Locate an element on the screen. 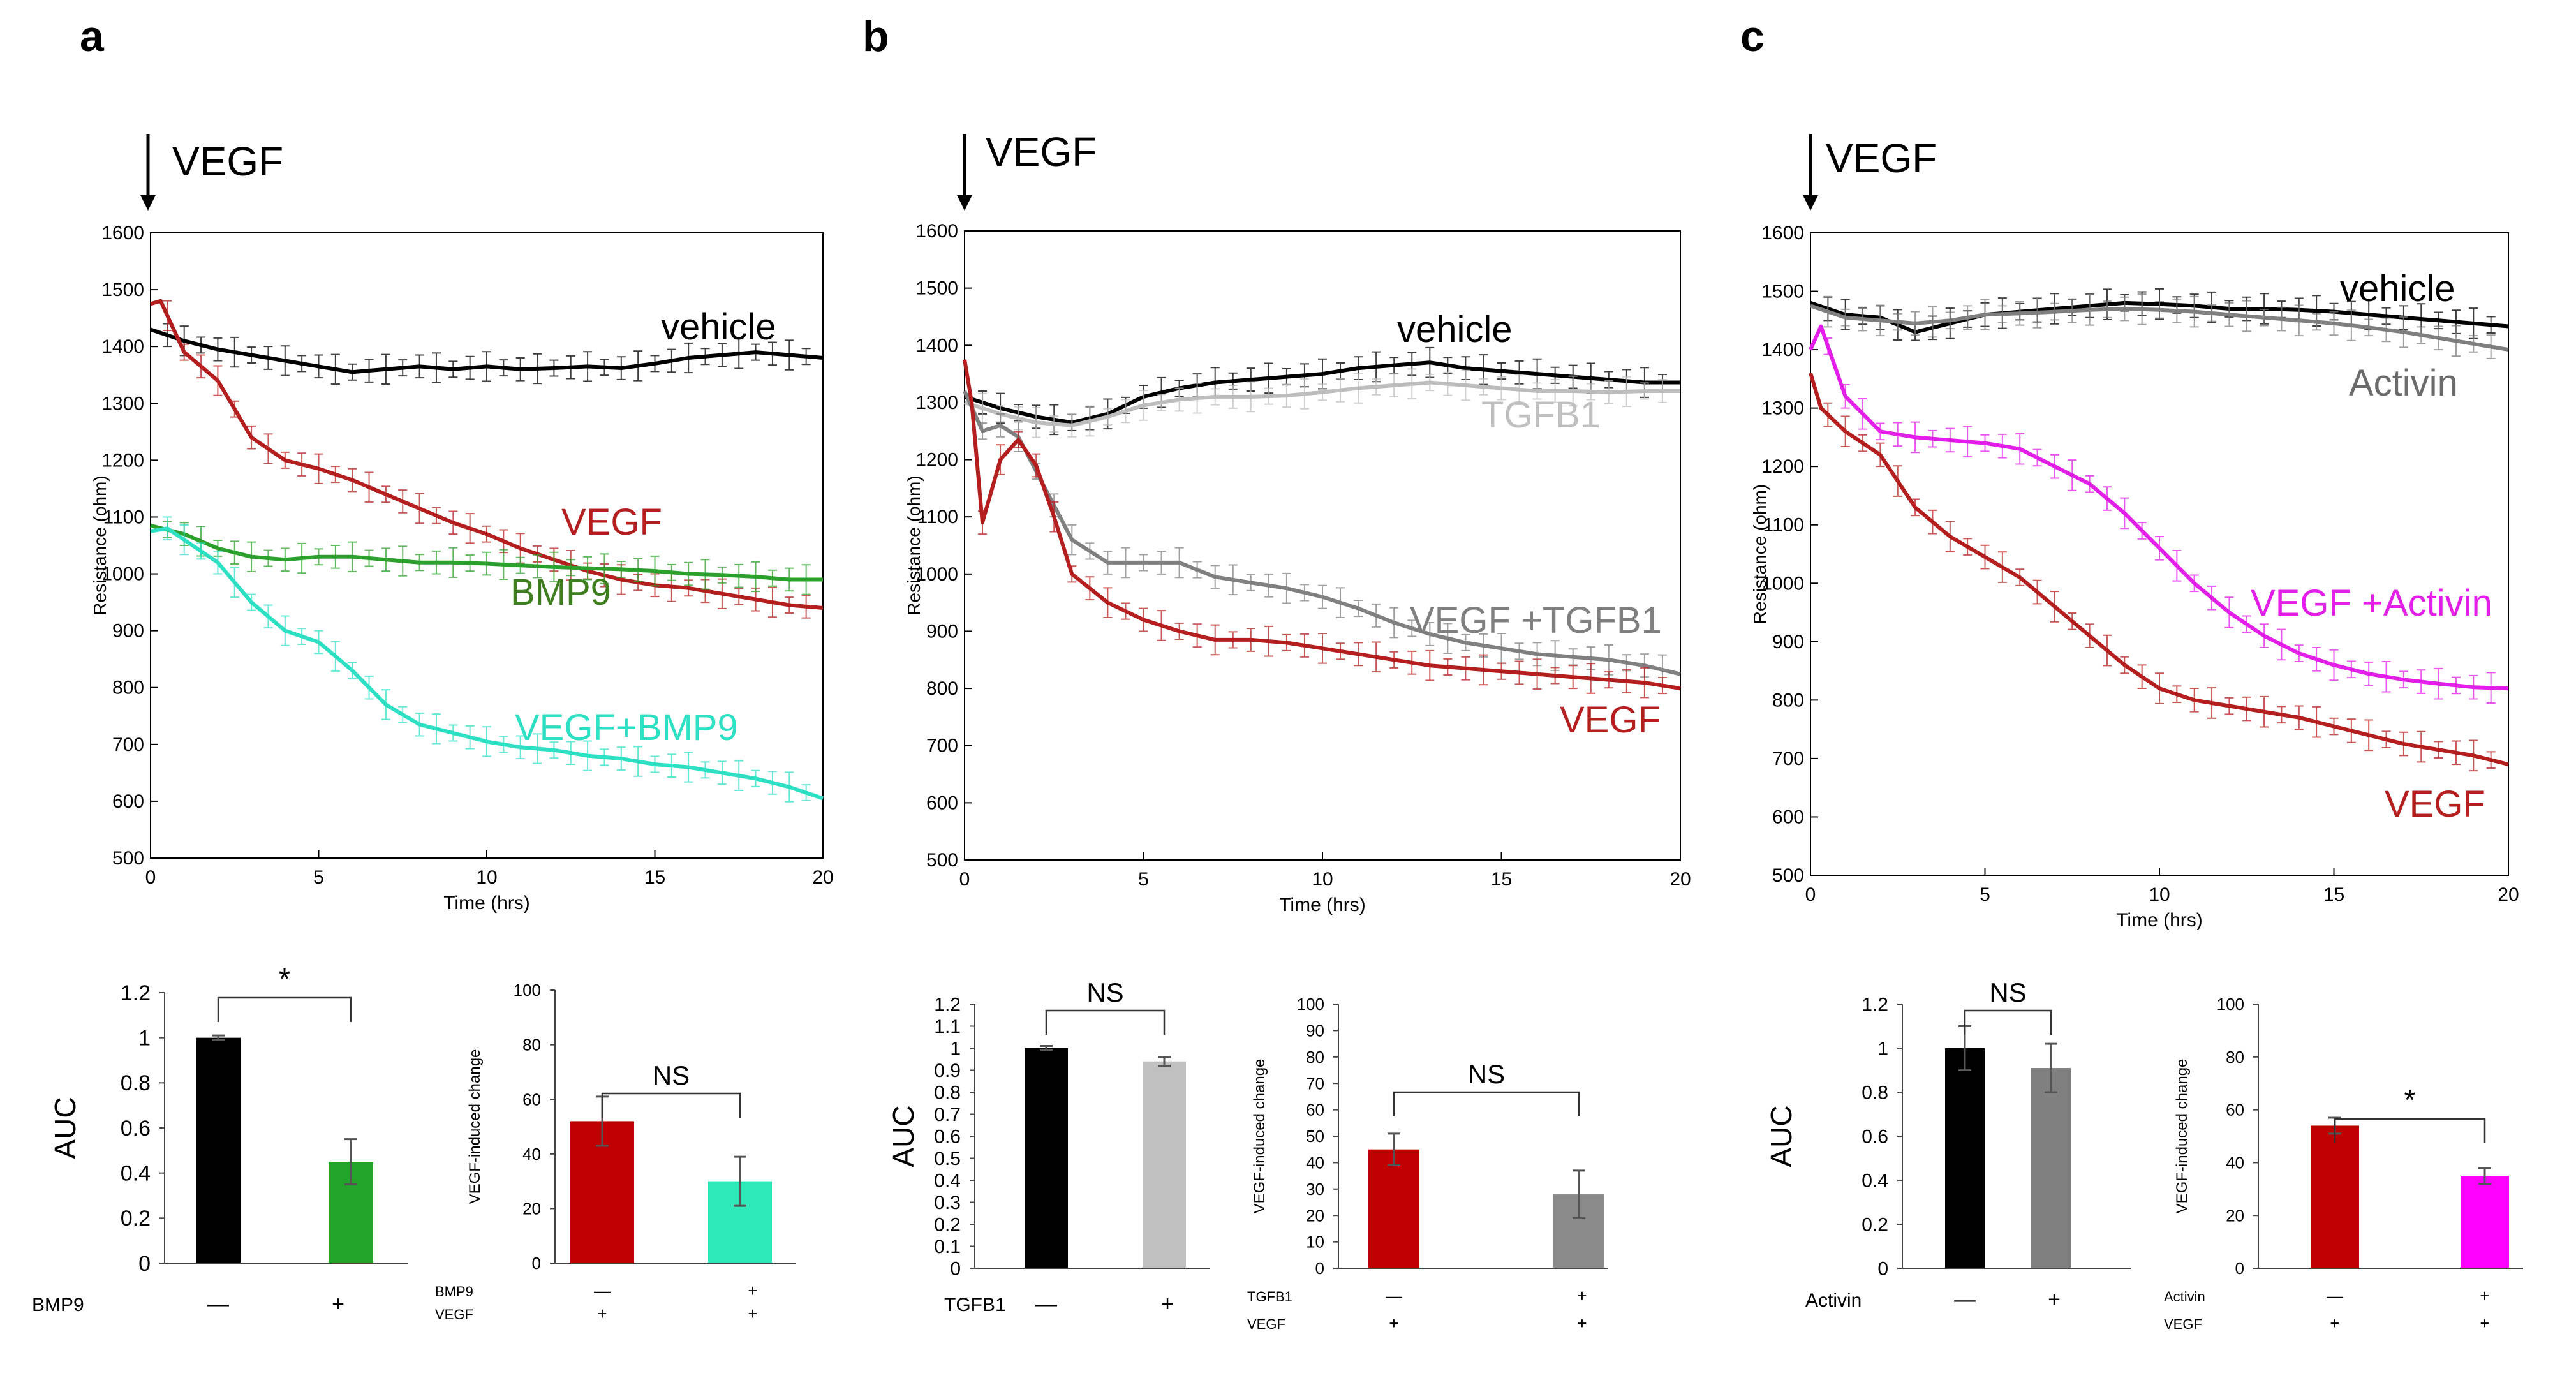 Image resolution: width=2576 pixels, height=1378 pixels. series-annotation: VEGF +TGFB1 is located at coordinates (1536, 620).